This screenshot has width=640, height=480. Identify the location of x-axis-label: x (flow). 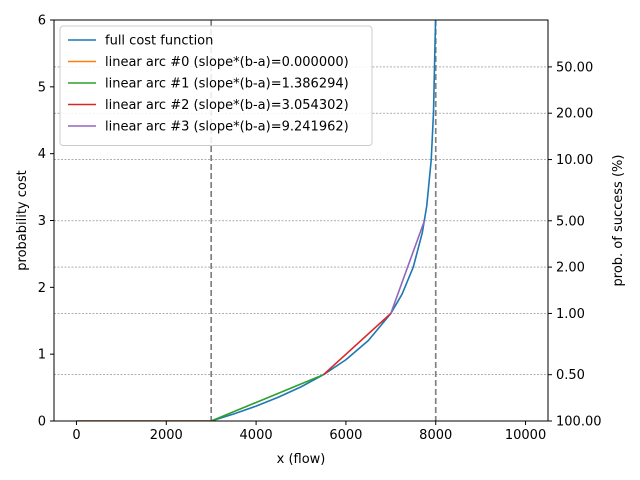
(301, 459).